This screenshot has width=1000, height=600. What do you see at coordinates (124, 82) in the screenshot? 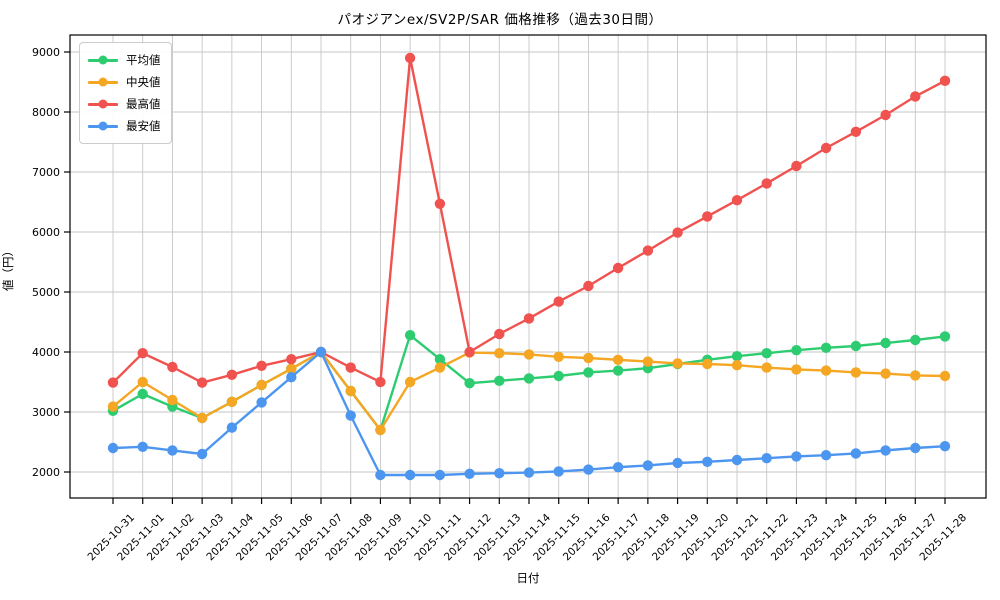
I see `legend-item: 中央値` at bounding box center [124, 82].